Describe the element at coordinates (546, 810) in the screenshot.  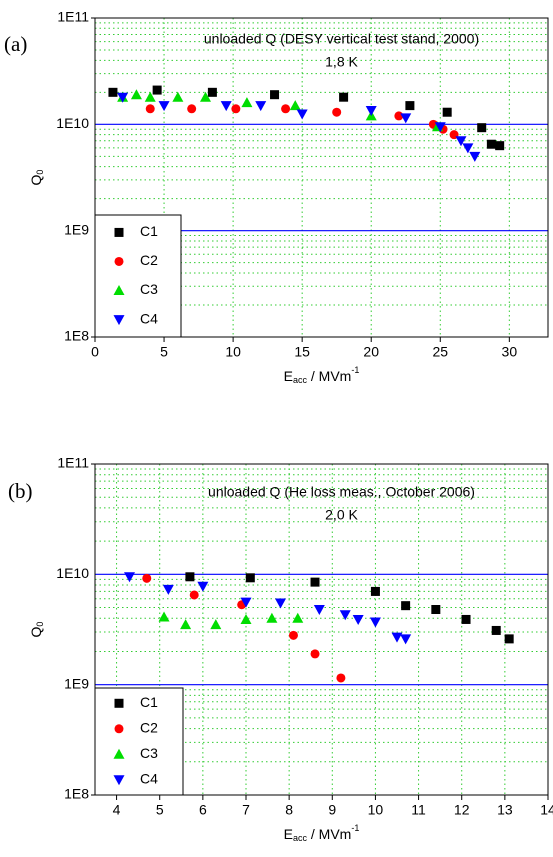
I see `x-tick-label: 14` at that location.